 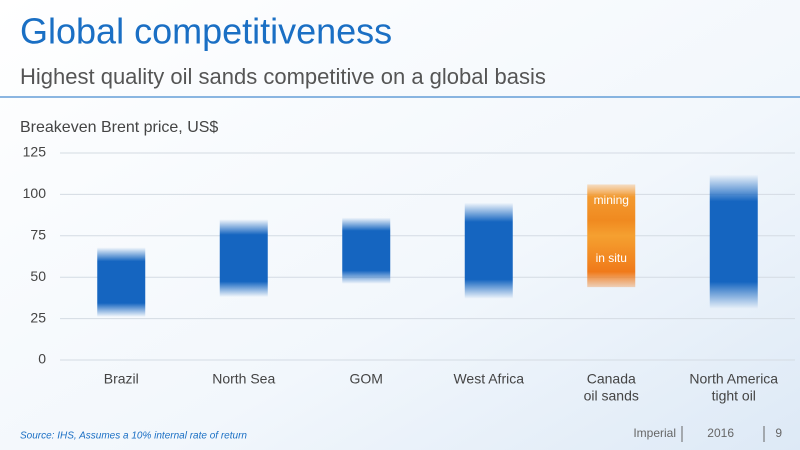 What do you see at coordinates (611, 379) in the screenshot?
I see `x-tick-label: Canada` at bounding box center [611, 379].